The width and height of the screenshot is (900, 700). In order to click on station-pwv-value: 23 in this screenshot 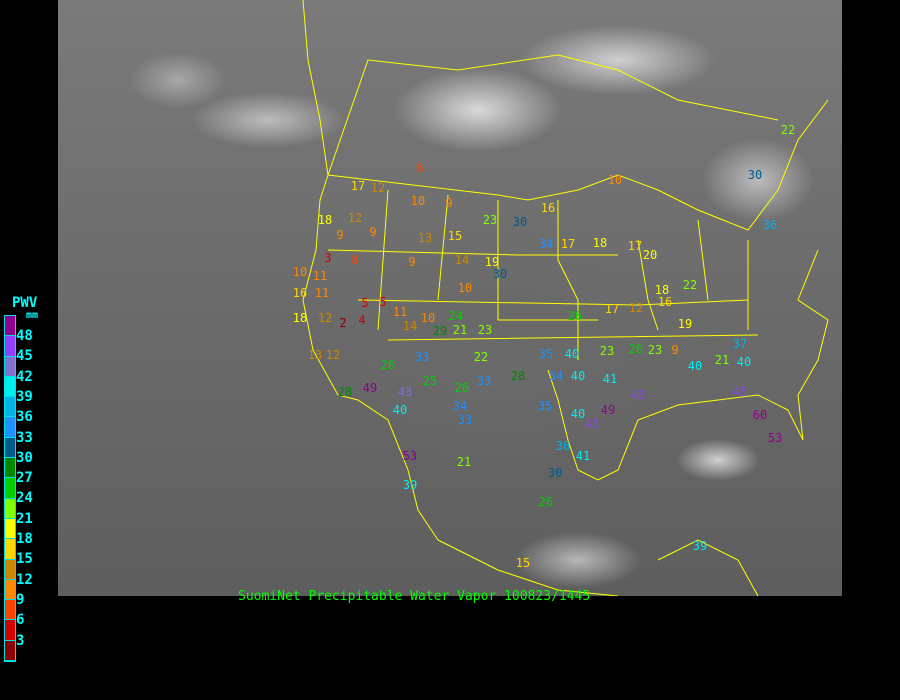, I will do `click(655, 350)`.